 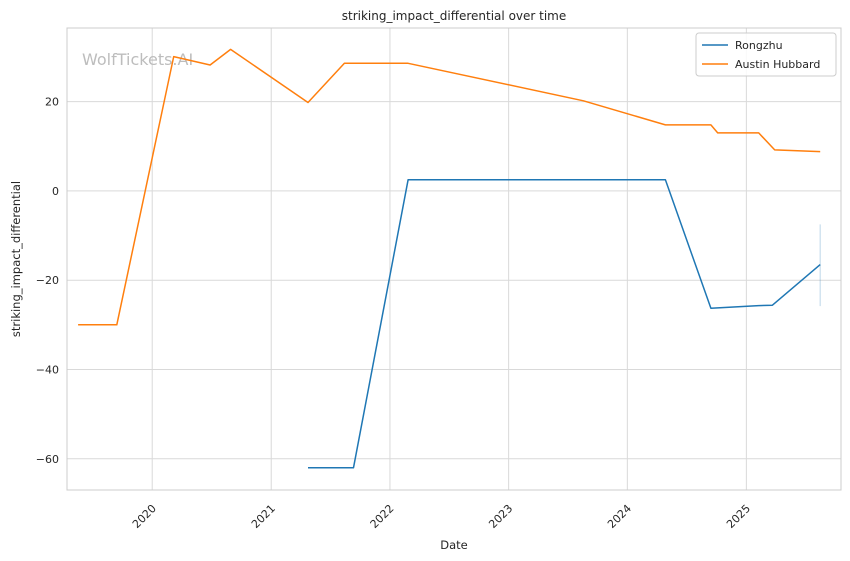 I want to click on x-tick-label: 2024, so click(x=619, y=516).